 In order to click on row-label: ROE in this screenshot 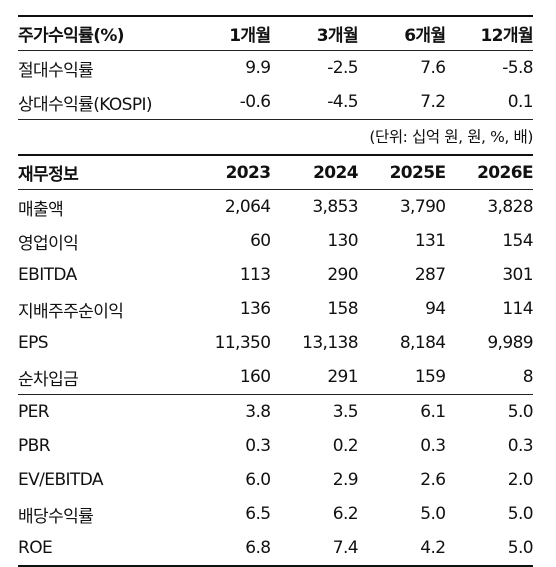, I will do `click(35, 548)`.